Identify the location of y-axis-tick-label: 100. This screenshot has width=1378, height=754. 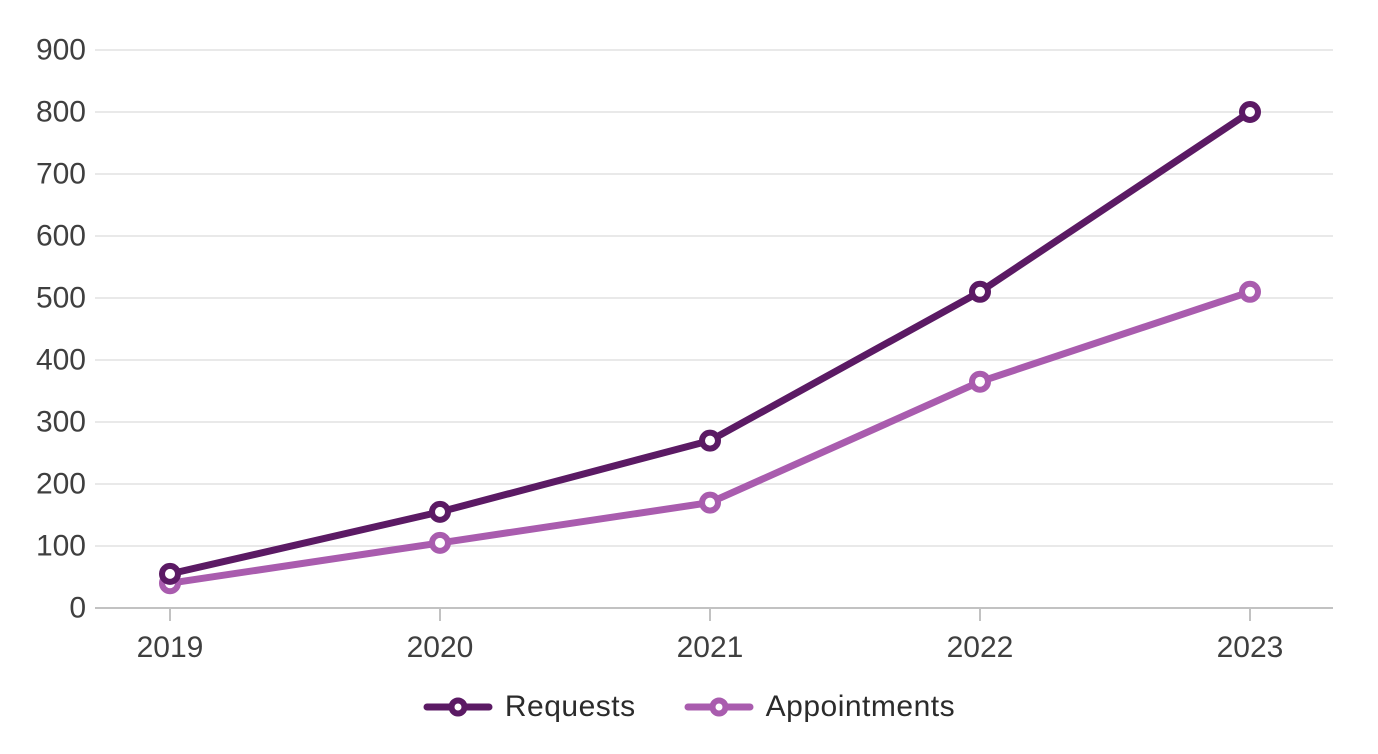
(61, 546).